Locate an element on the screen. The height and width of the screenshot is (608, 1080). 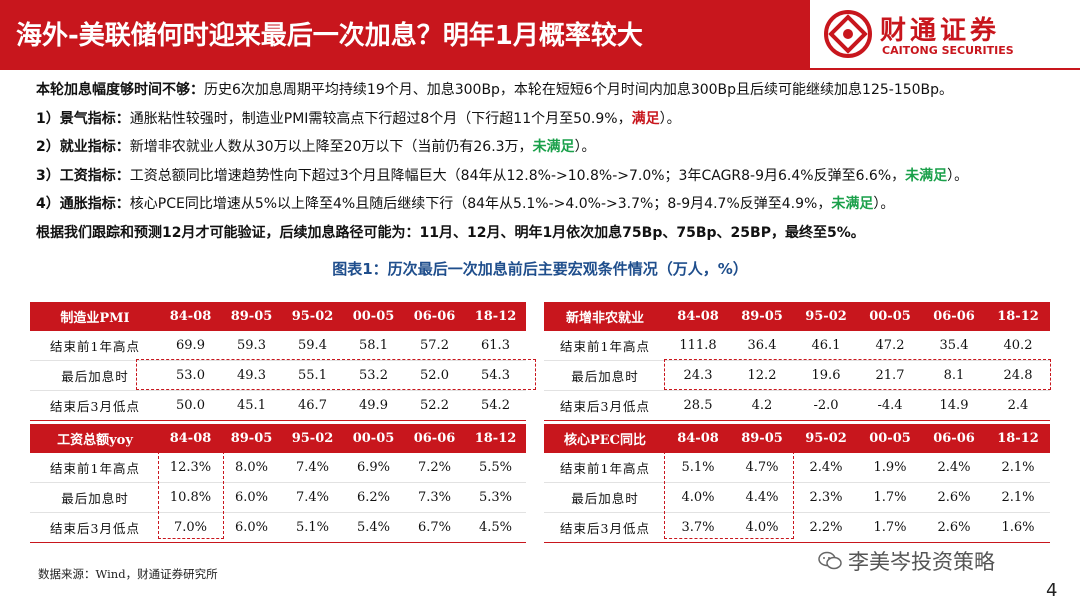
table-cell: 59.3 is located at coordinates (251, 346).